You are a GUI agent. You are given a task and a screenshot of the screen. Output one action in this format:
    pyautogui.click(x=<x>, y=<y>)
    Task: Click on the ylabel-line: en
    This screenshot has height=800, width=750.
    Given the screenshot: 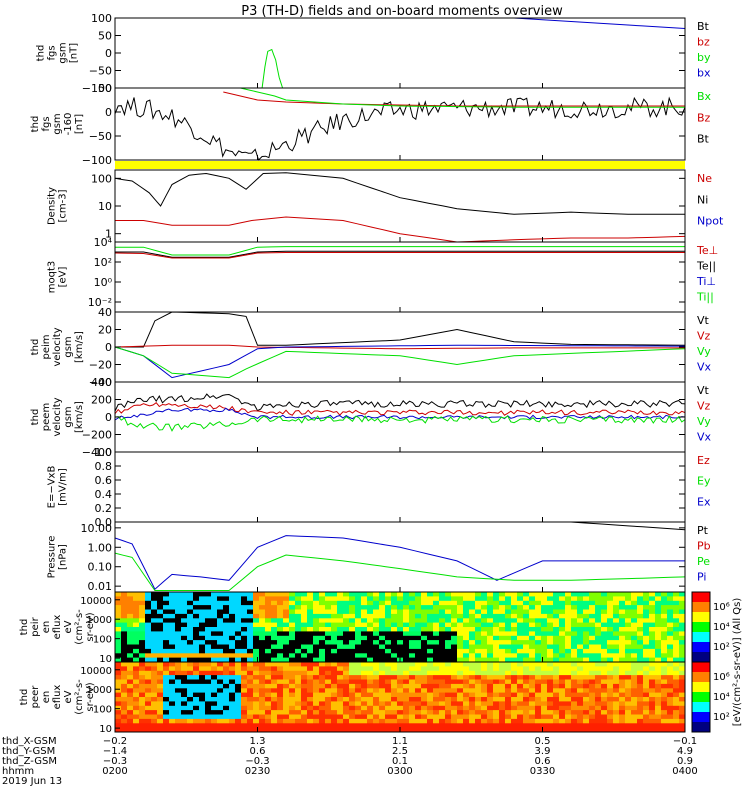 What is the action you would take?
    pyautogui.click(x=46, y=627)
    